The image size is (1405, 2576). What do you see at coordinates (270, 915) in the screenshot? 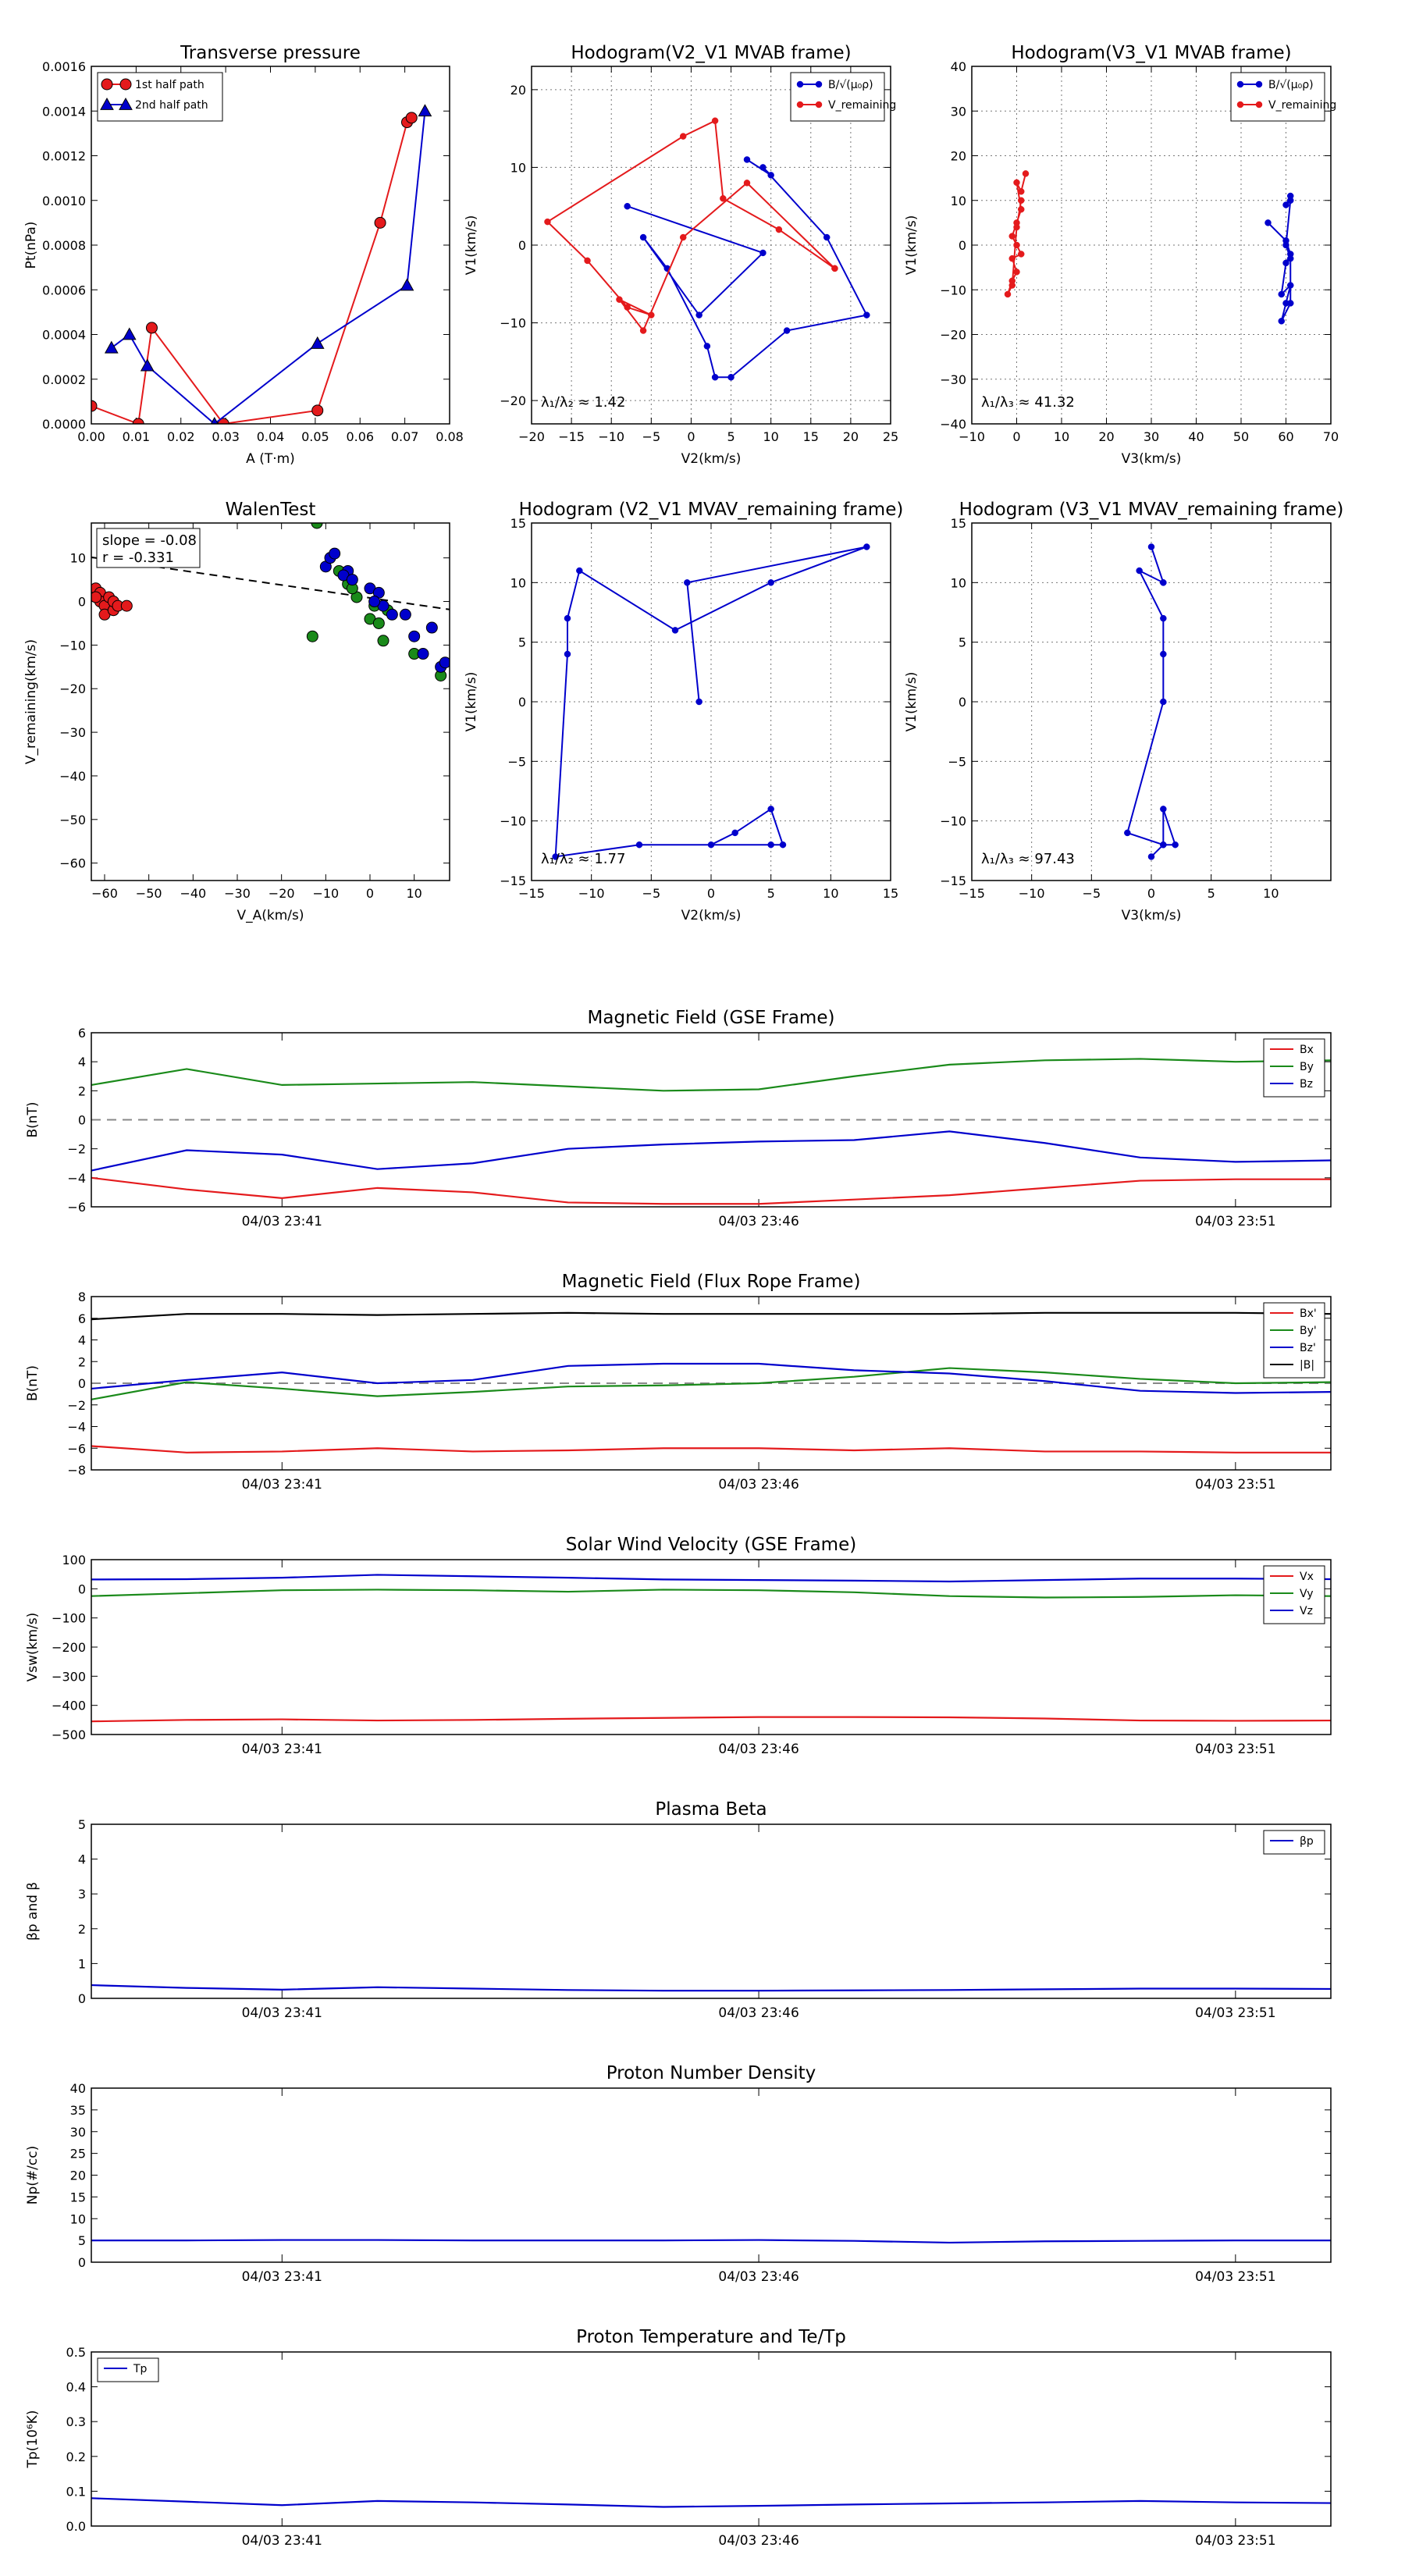
I see `walen-test-xlabel: V_A(km/s)` at bounding box center [270, 915].